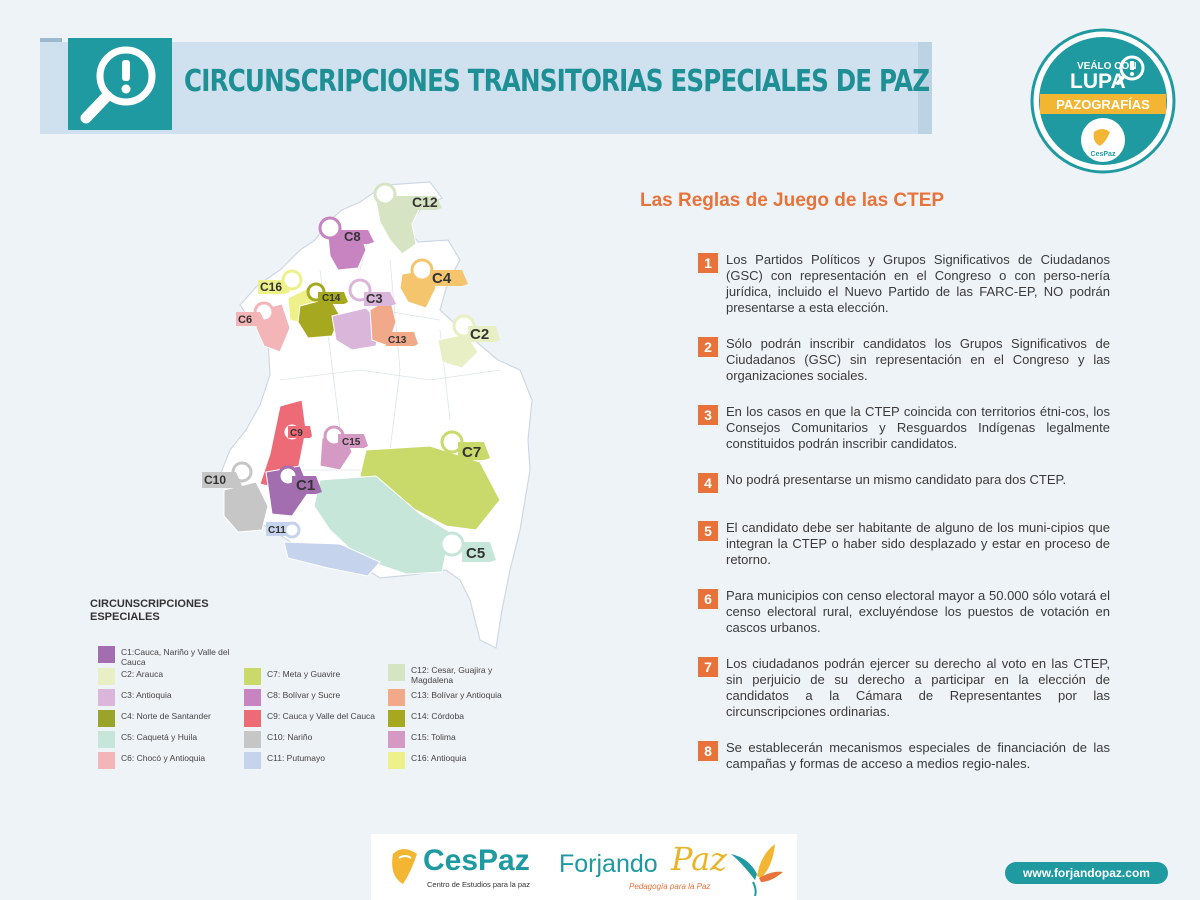 Image resolution: width=1200 pixels, height=900 pixels. I want to click on legend-label: C8: Bolívar y Sucre, so click(304, 695).